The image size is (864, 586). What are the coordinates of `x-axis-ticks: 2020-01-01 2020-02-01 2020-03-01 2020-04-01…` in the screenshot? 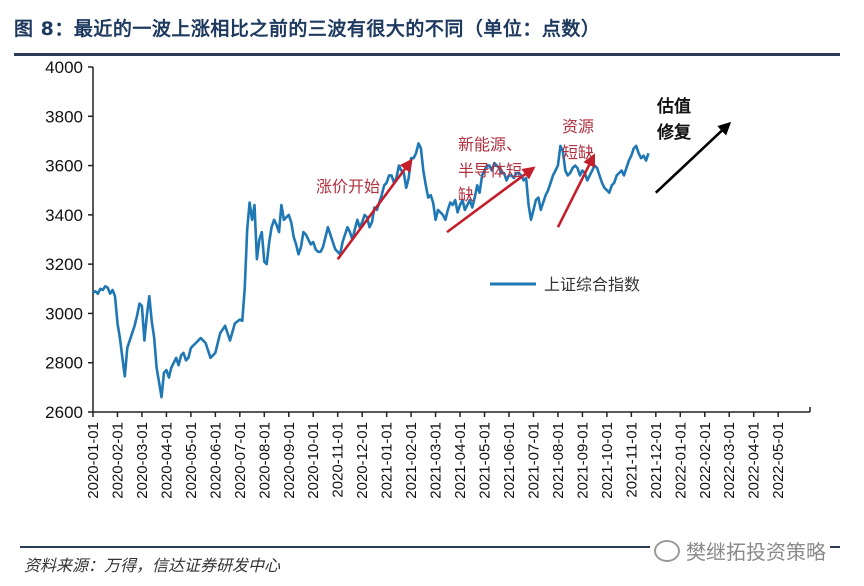 It's located at (436, 455).